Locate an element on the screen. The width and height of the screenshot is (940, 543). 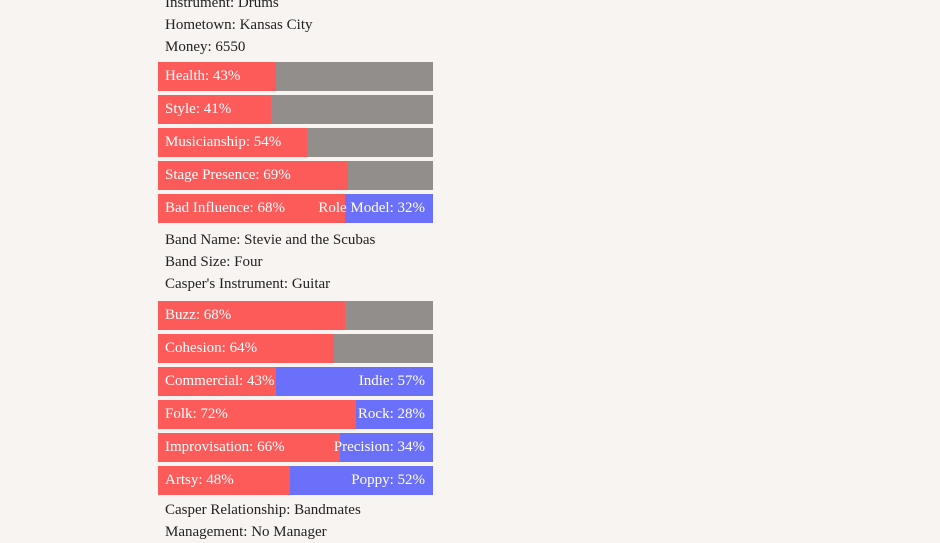
stat-bar: Stage Presence: 69% is located at coordinates (295, 175).